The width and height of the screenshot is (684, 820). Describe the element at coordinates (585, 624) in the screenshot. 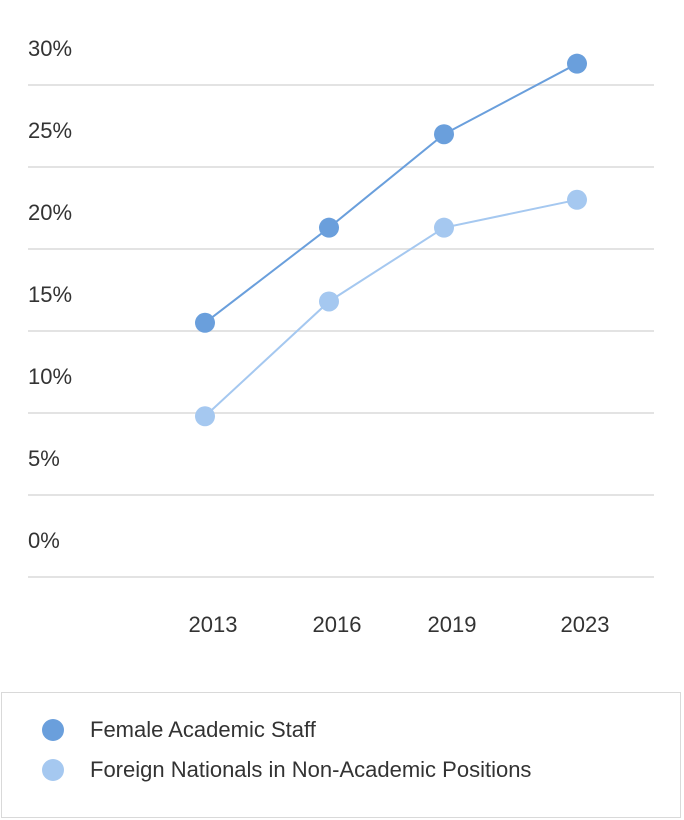

I see `x-tick-label-2023: 2023` at that location.